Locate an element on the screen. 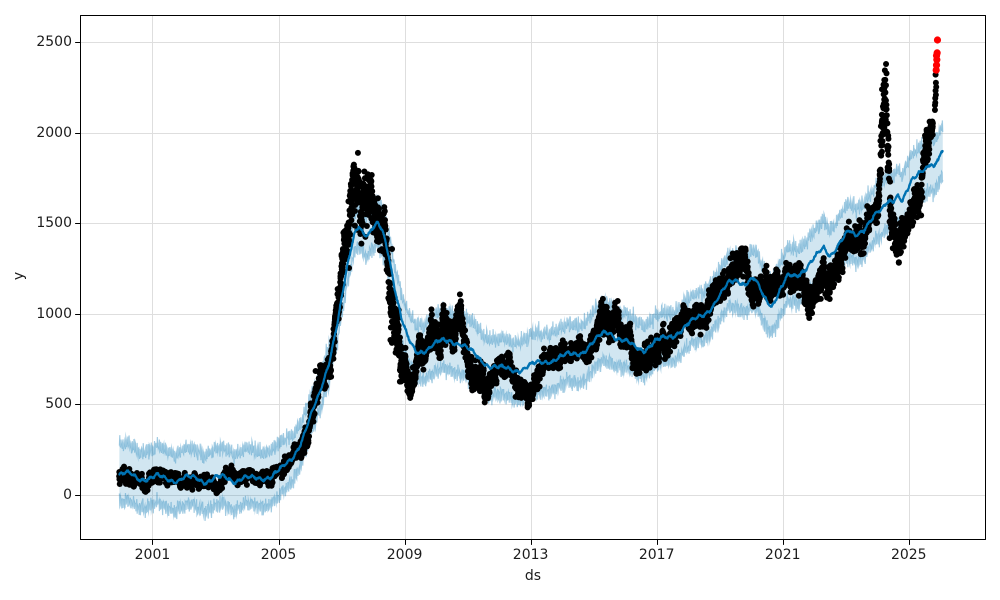  x-tick-label: 2025 is located at coordinates (908, 555).